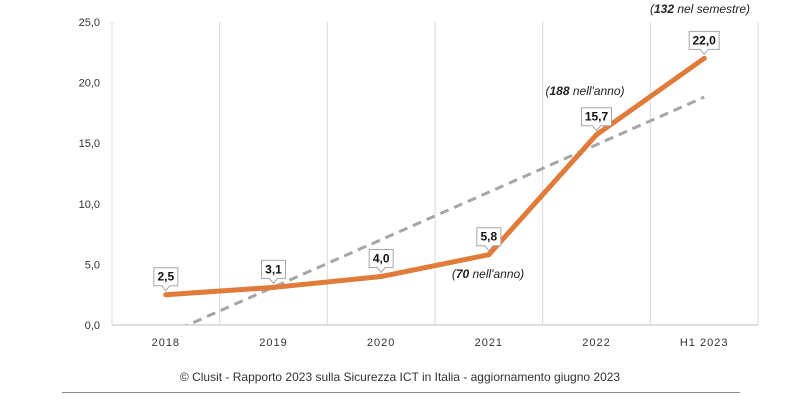 This screenshot has height=400, width=800. What do you see at coordinates (489, 343) in the screenshot?
I see `x-tick-label: 2021` at bounding box center [489, 343].